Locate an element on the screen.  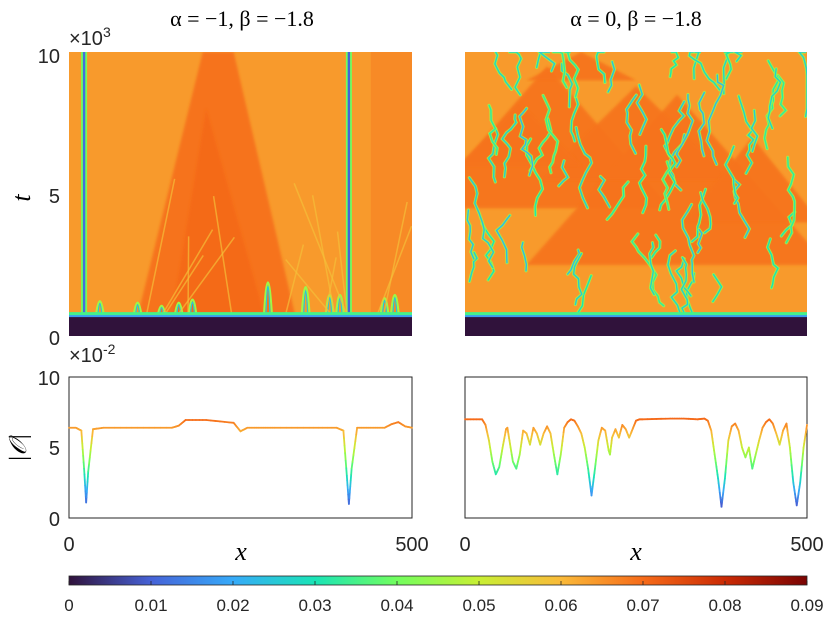
profile-left-frame is located at coordinates (240, 447).